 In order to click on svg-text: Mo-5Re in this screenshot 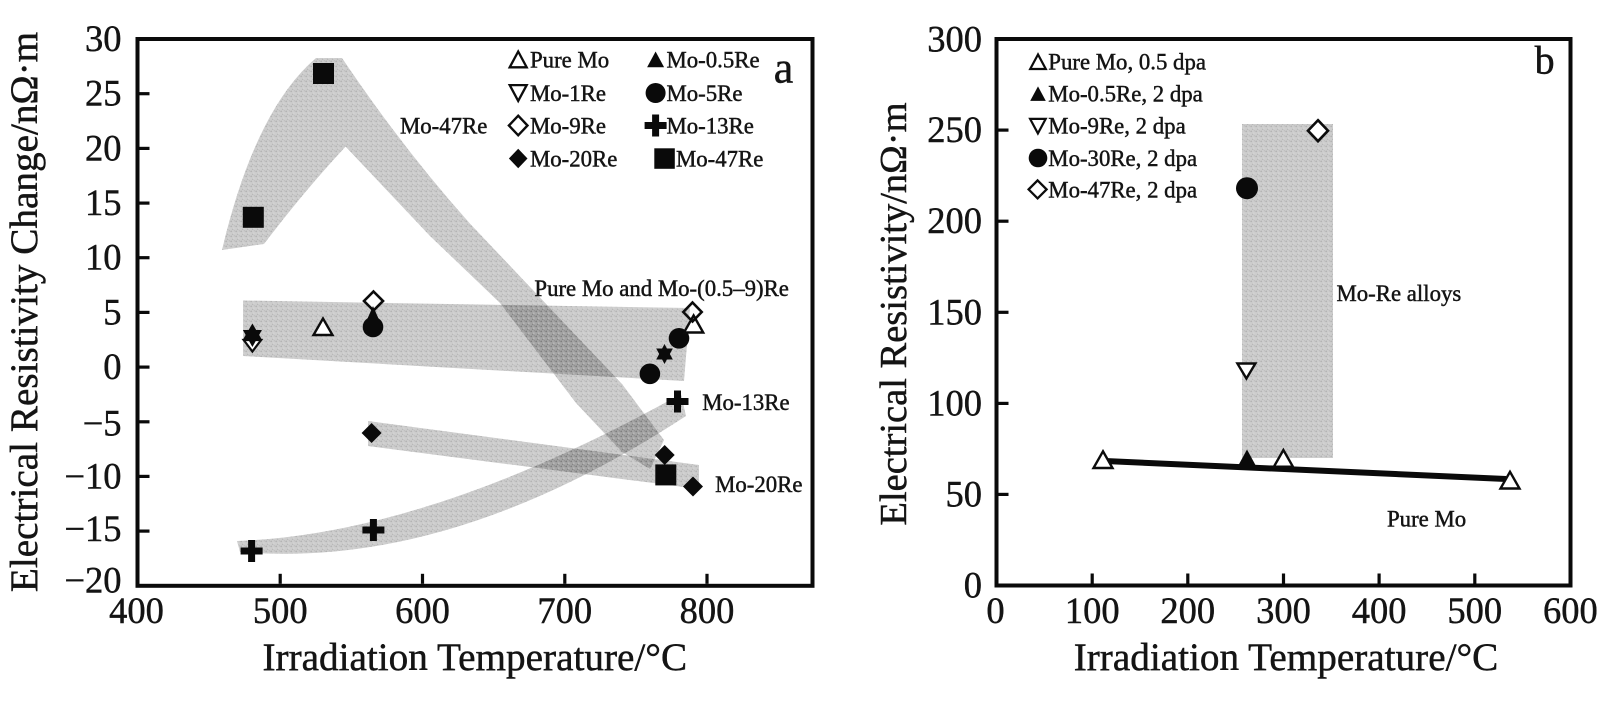, I will do `click(705, 93)`.